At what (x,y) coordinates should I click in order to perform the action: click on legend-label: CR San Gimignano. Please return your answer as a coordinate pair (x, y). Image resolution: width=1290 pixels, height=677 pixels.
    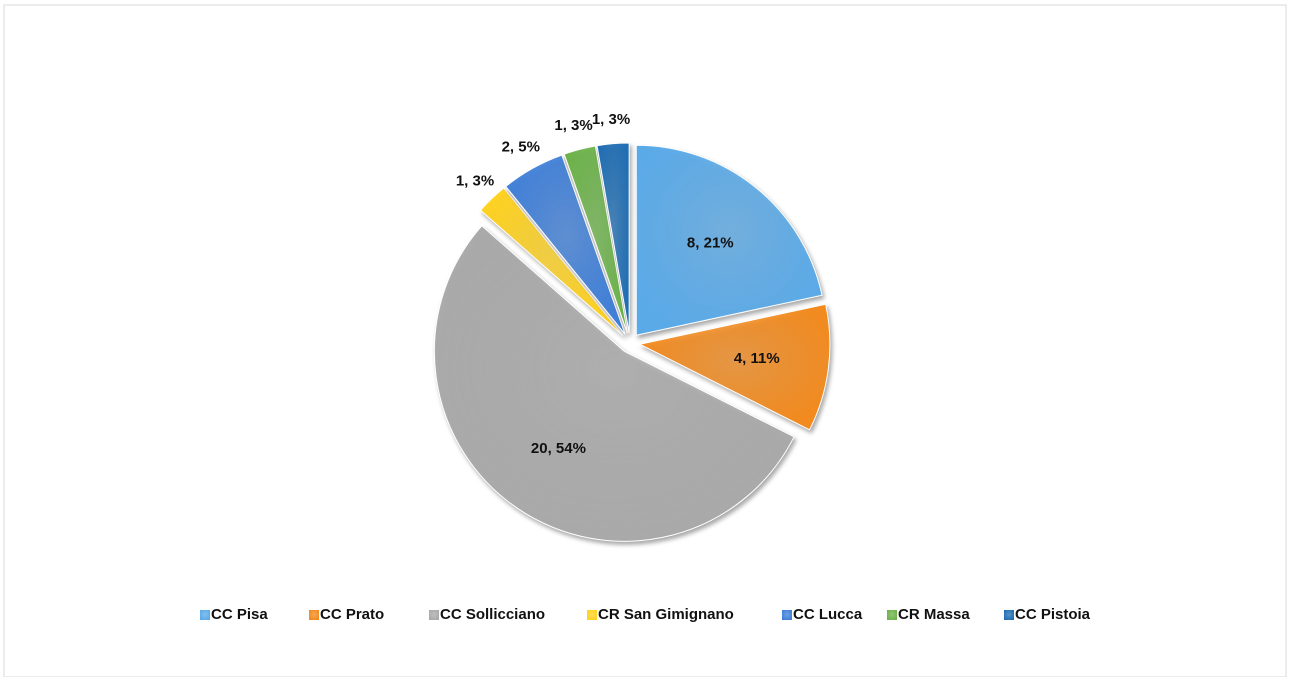
    Looking at the image, I should click on (666, 614).